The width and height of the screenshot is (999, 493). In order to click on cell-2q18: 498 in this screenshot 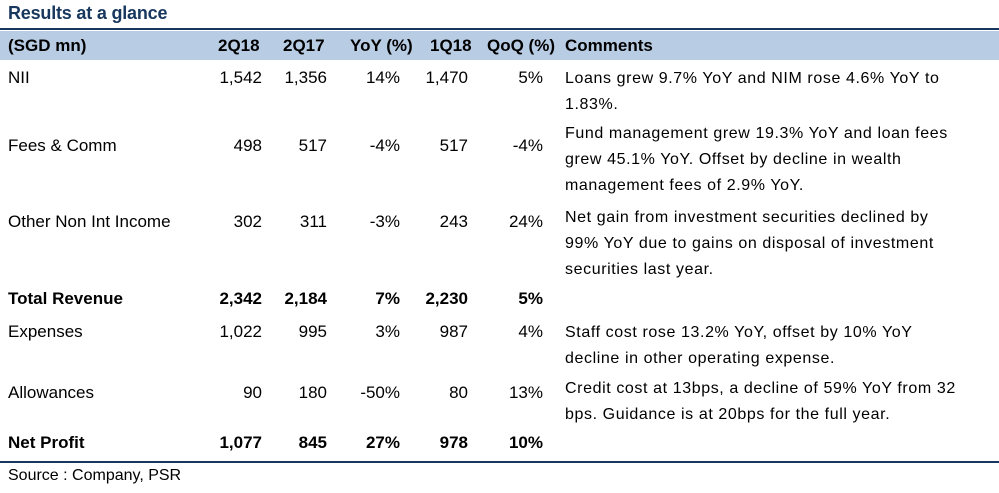, I will do `click(247, 145)`.